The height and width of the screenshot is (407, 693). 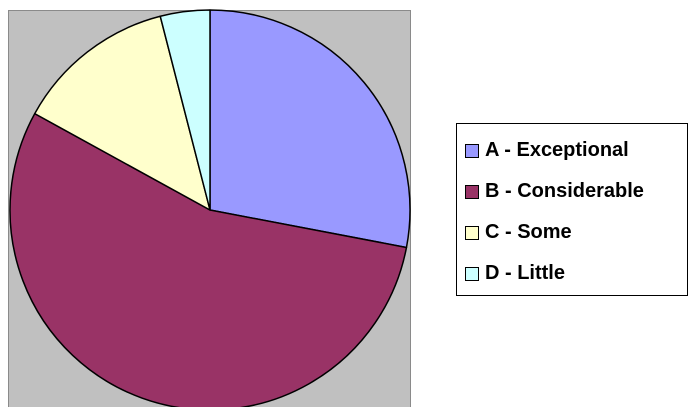 I want to click on legend-swatch-d, so click(x=472, y=273).